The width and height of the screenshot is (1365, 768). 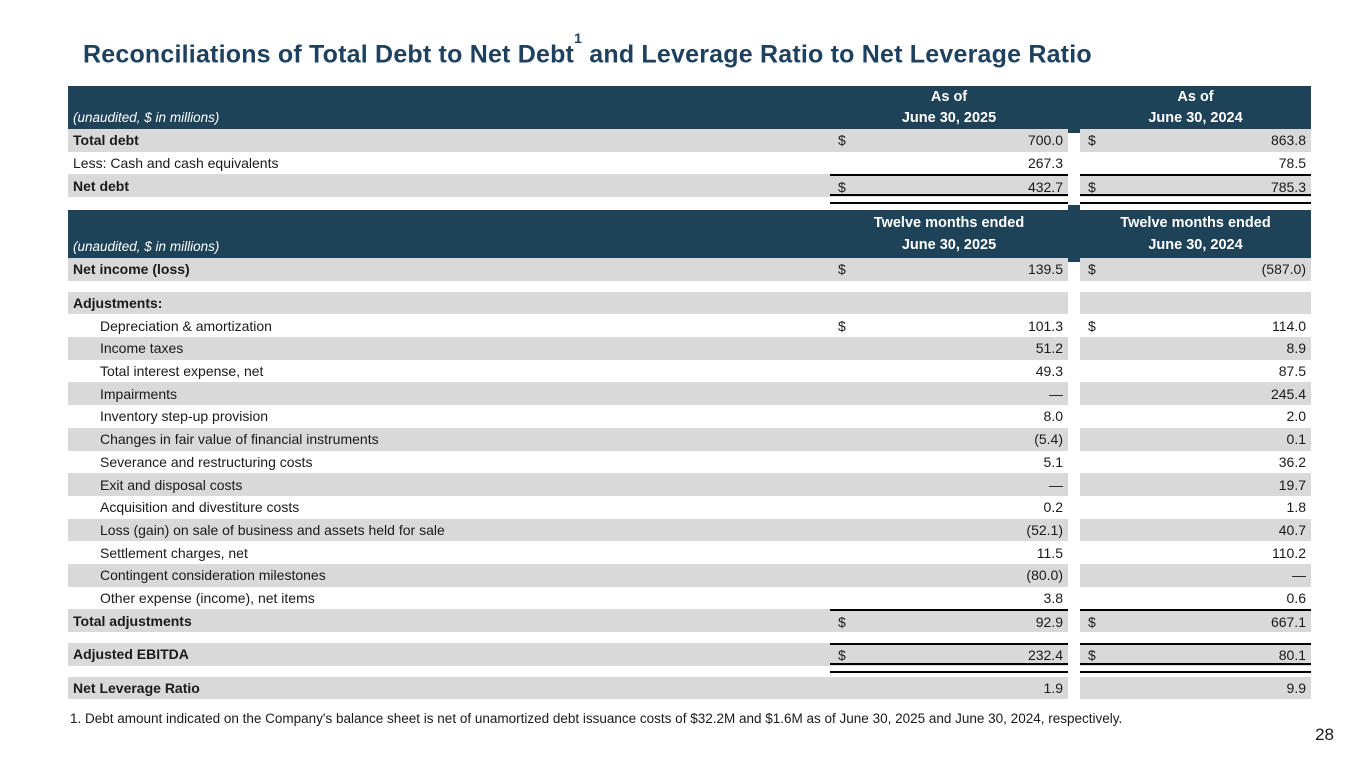 I want to click on row-value: 110.2, so click(x=1289, y=552).